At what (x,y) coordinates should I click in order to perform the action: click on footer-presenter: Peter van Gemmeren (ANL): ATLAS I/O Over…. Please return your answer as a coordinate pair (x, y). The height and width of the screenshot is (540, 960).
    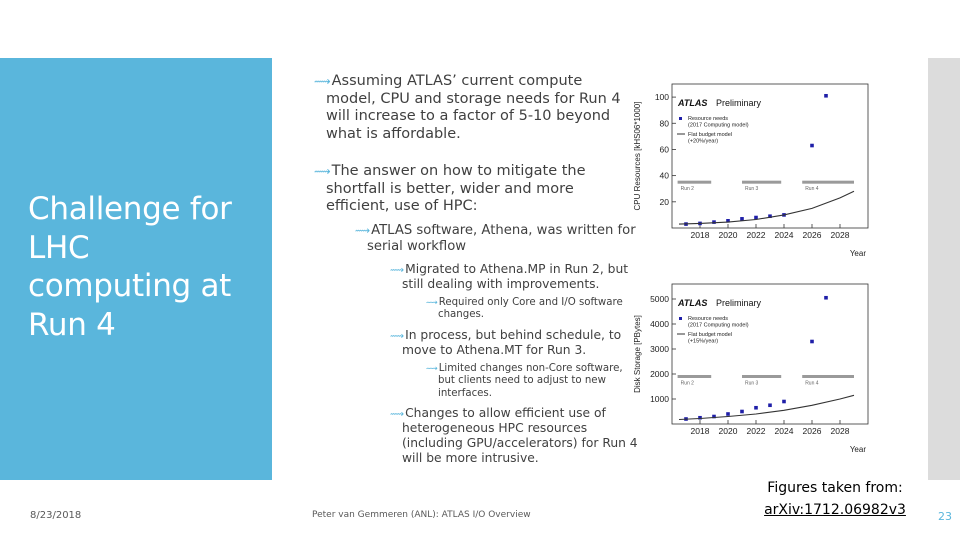
    Looking at the image, I should click on (421, 515).